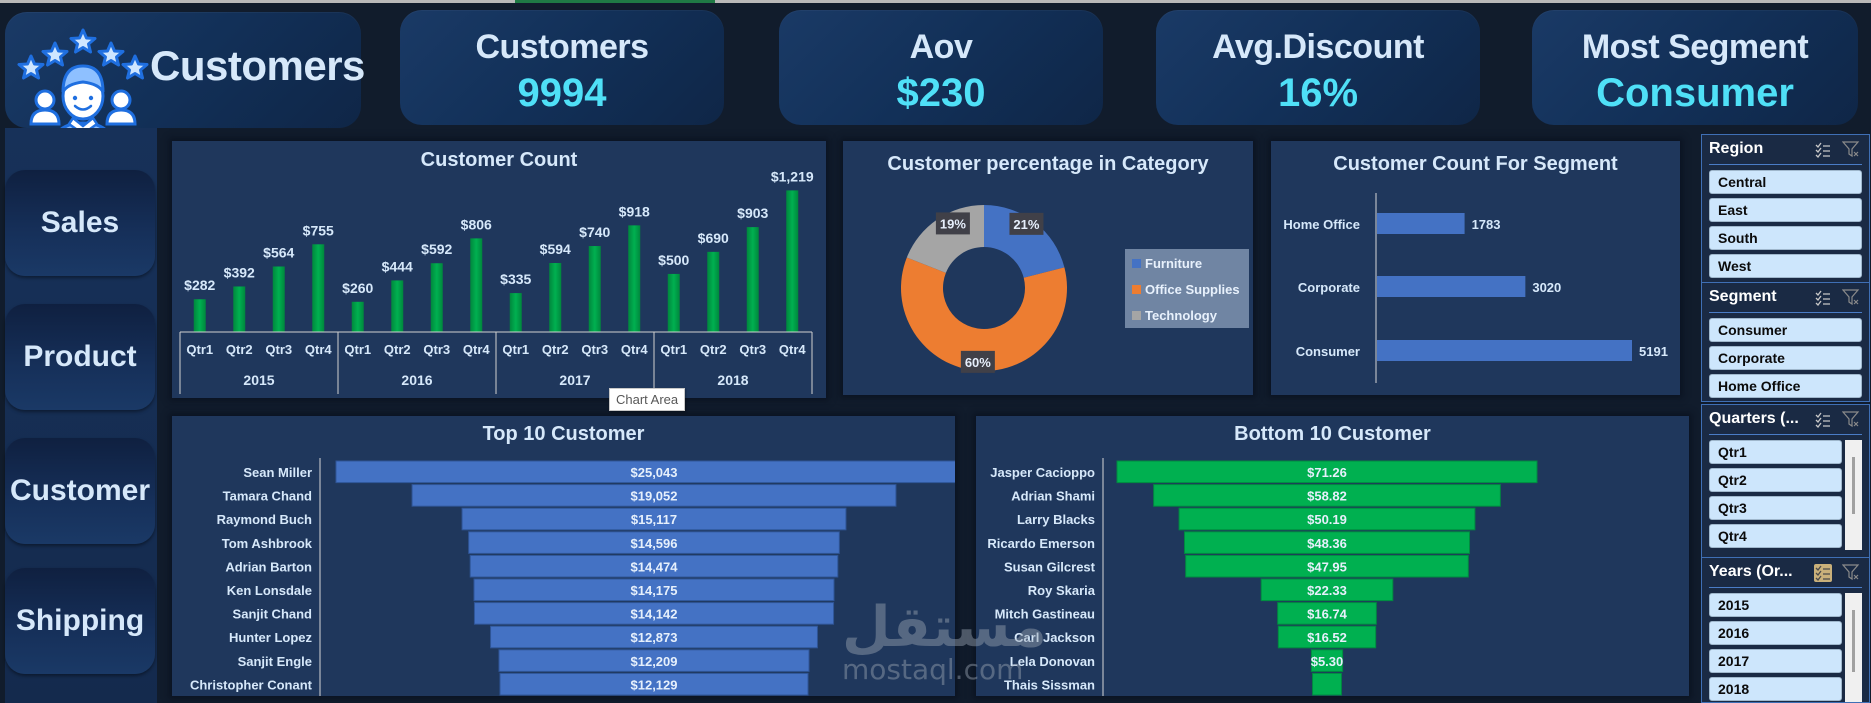 The image size is (1871, 703). I want to click on slicer-item: Qtr1, so click(1775, 452).